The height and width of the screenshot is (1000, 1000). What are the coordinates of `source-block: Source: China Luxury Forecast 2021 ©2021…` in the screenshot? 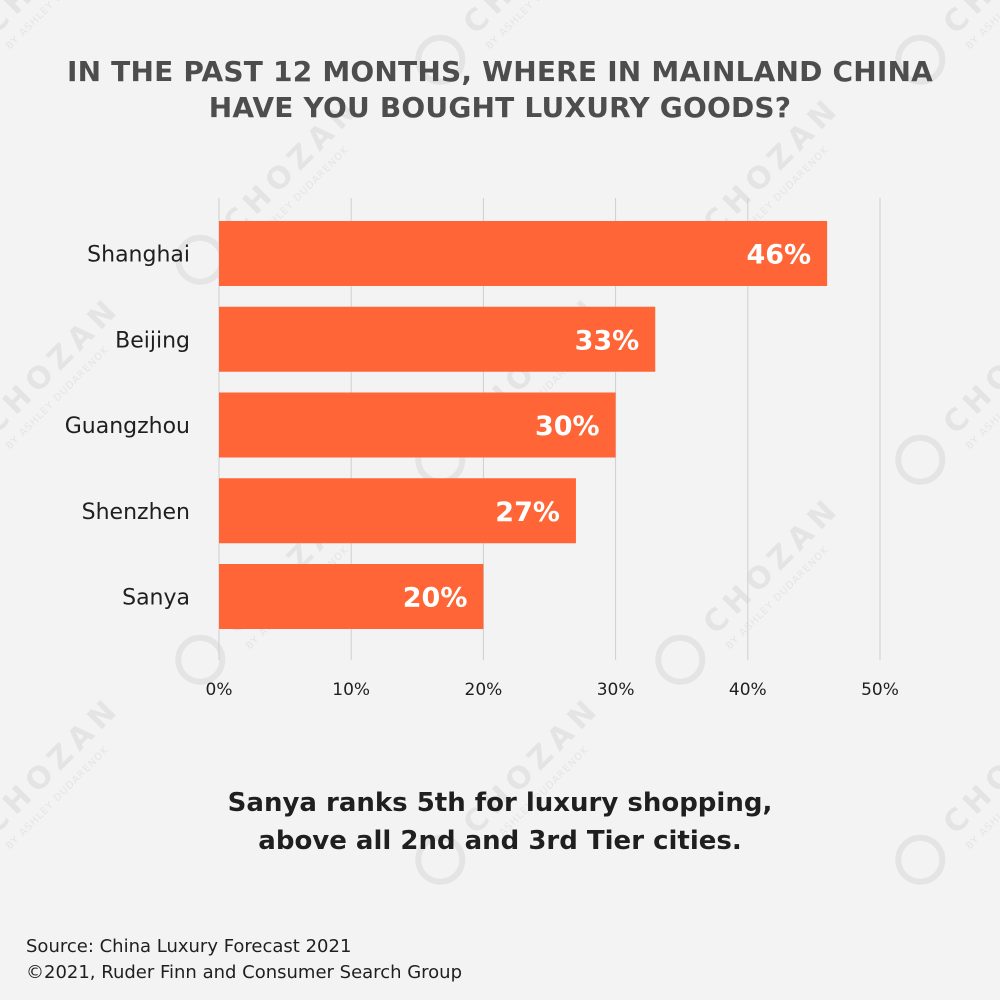 It's located at (244, 960).